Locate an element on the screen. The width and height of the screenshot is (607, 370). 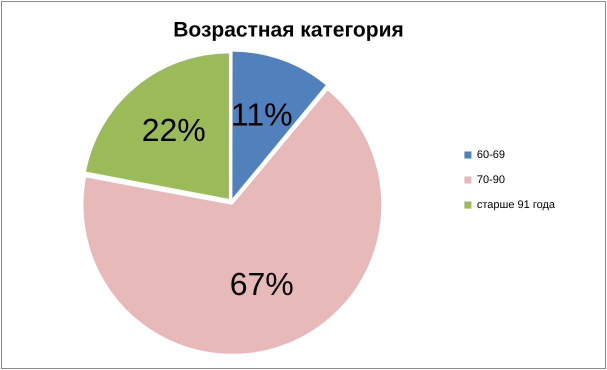
data-label: 67% is located at coordinates (262, 284).